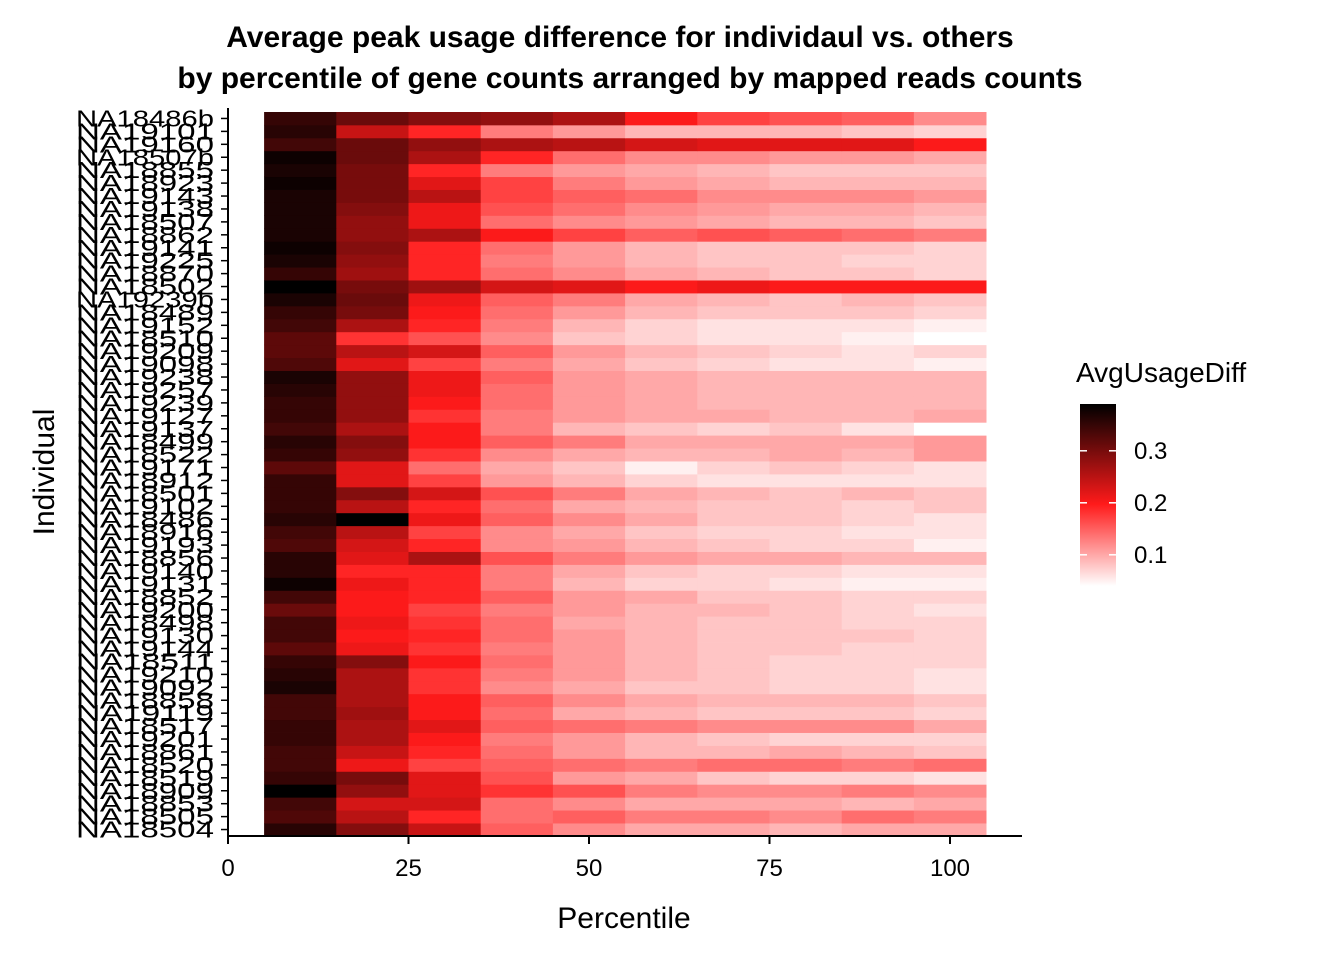  Describe the element at coordinates (145, 235) in the screenshot. I see `y-tick-label: NA18862` at that location.